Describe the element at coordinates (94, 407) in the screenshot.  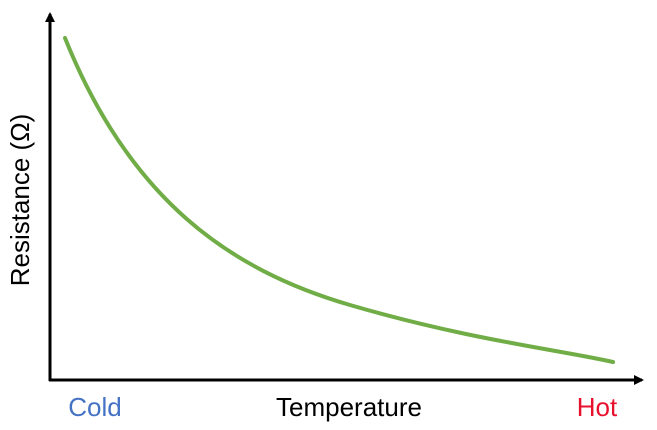
I see `cold-label: Cold` at that location.